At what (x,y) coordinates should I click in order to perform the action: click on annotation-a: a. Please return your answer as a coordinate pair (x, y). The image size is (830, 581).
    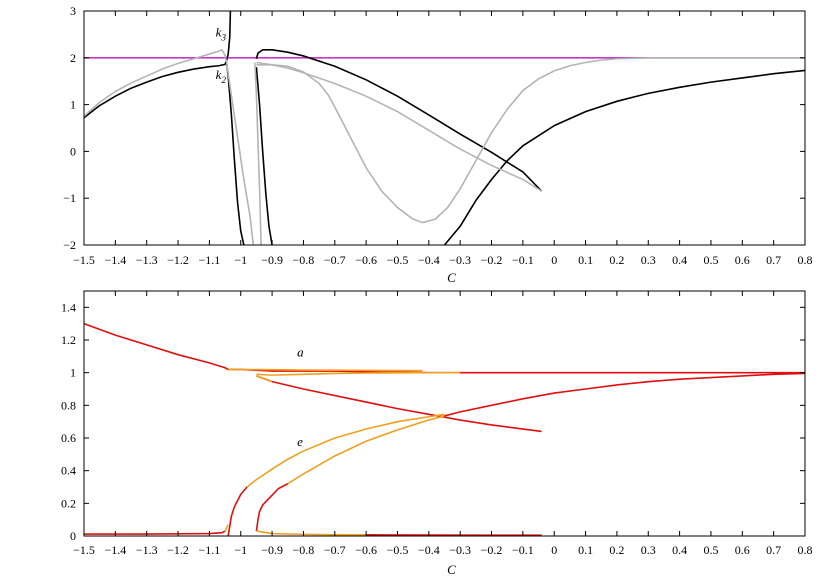
    Looking at the image, I should click on (300, 351).